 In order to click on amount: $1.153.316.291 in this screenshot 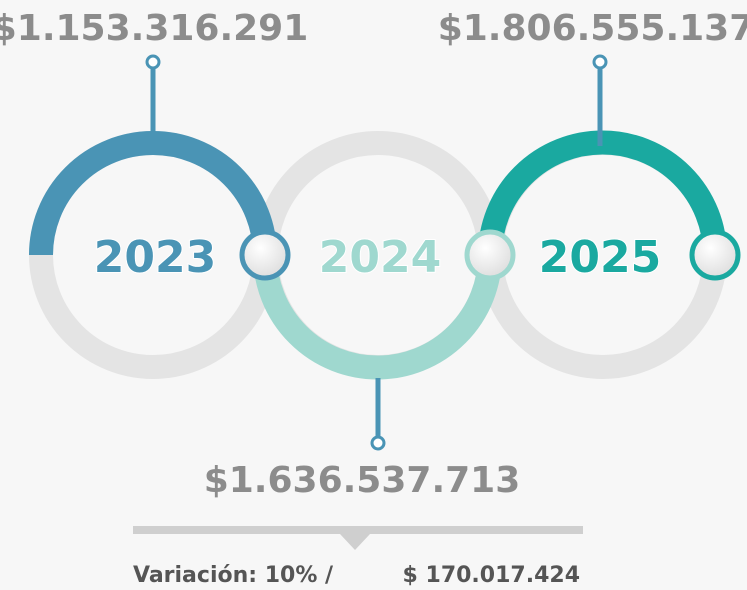, I will do `click(154, 28)`.